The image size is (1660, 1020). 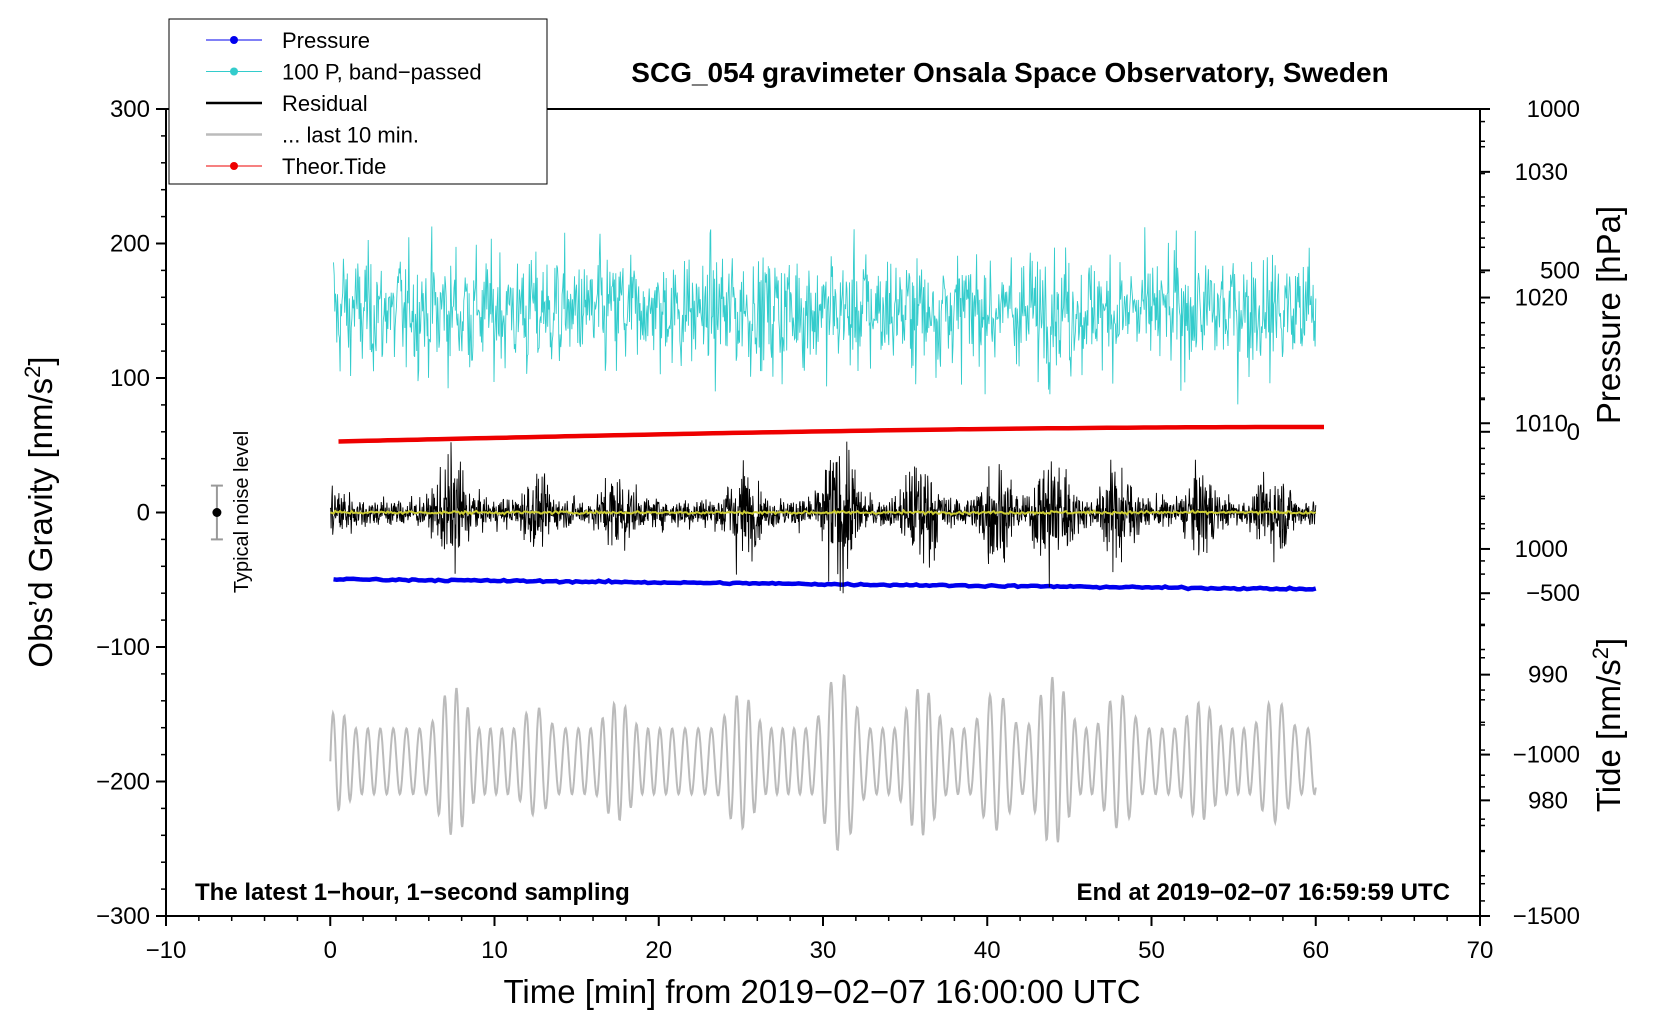 What do you see at coordinates (326, 40) in the screenshot?
I see `legend-label: Pressure` at bounding box center [326, 40].